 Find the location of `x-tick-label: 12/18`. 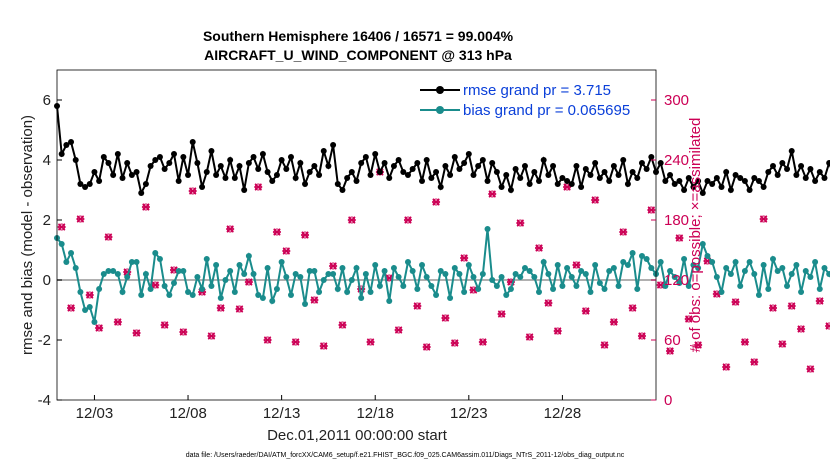

x-tick-label: 12/18 is located at coordinates (375, 413).